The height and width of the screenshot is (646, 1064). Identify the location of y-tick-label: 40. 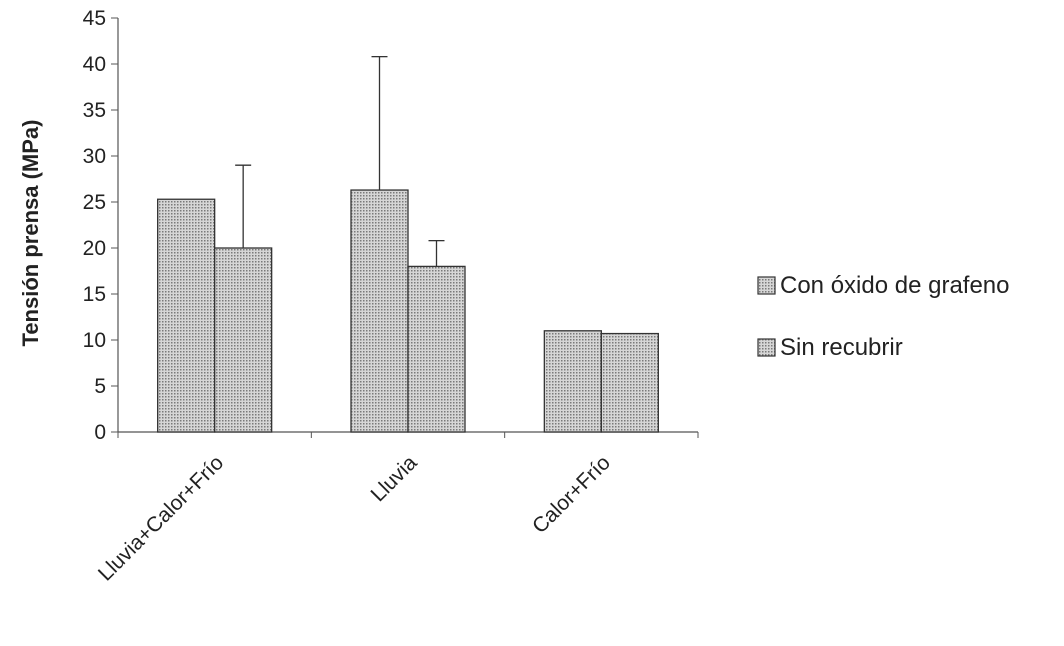
(94, 64).